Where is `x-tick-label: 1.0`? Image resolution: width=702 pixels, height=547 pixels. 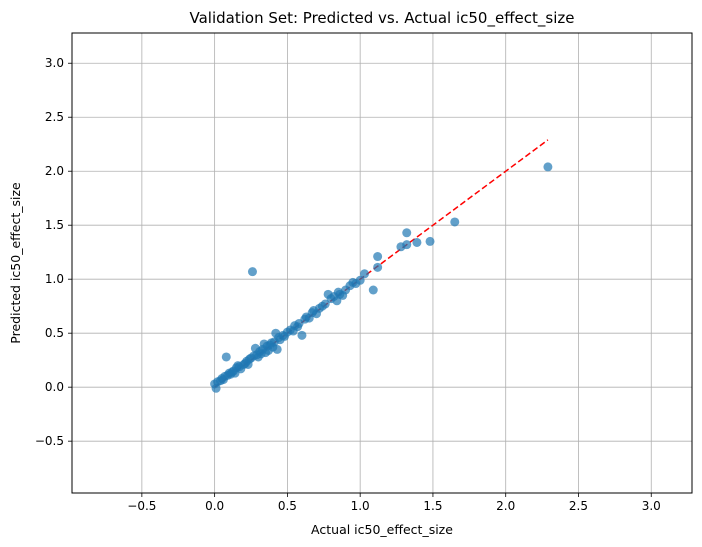
x-tick-label: 1.0 is located at coordinates (360, 506).